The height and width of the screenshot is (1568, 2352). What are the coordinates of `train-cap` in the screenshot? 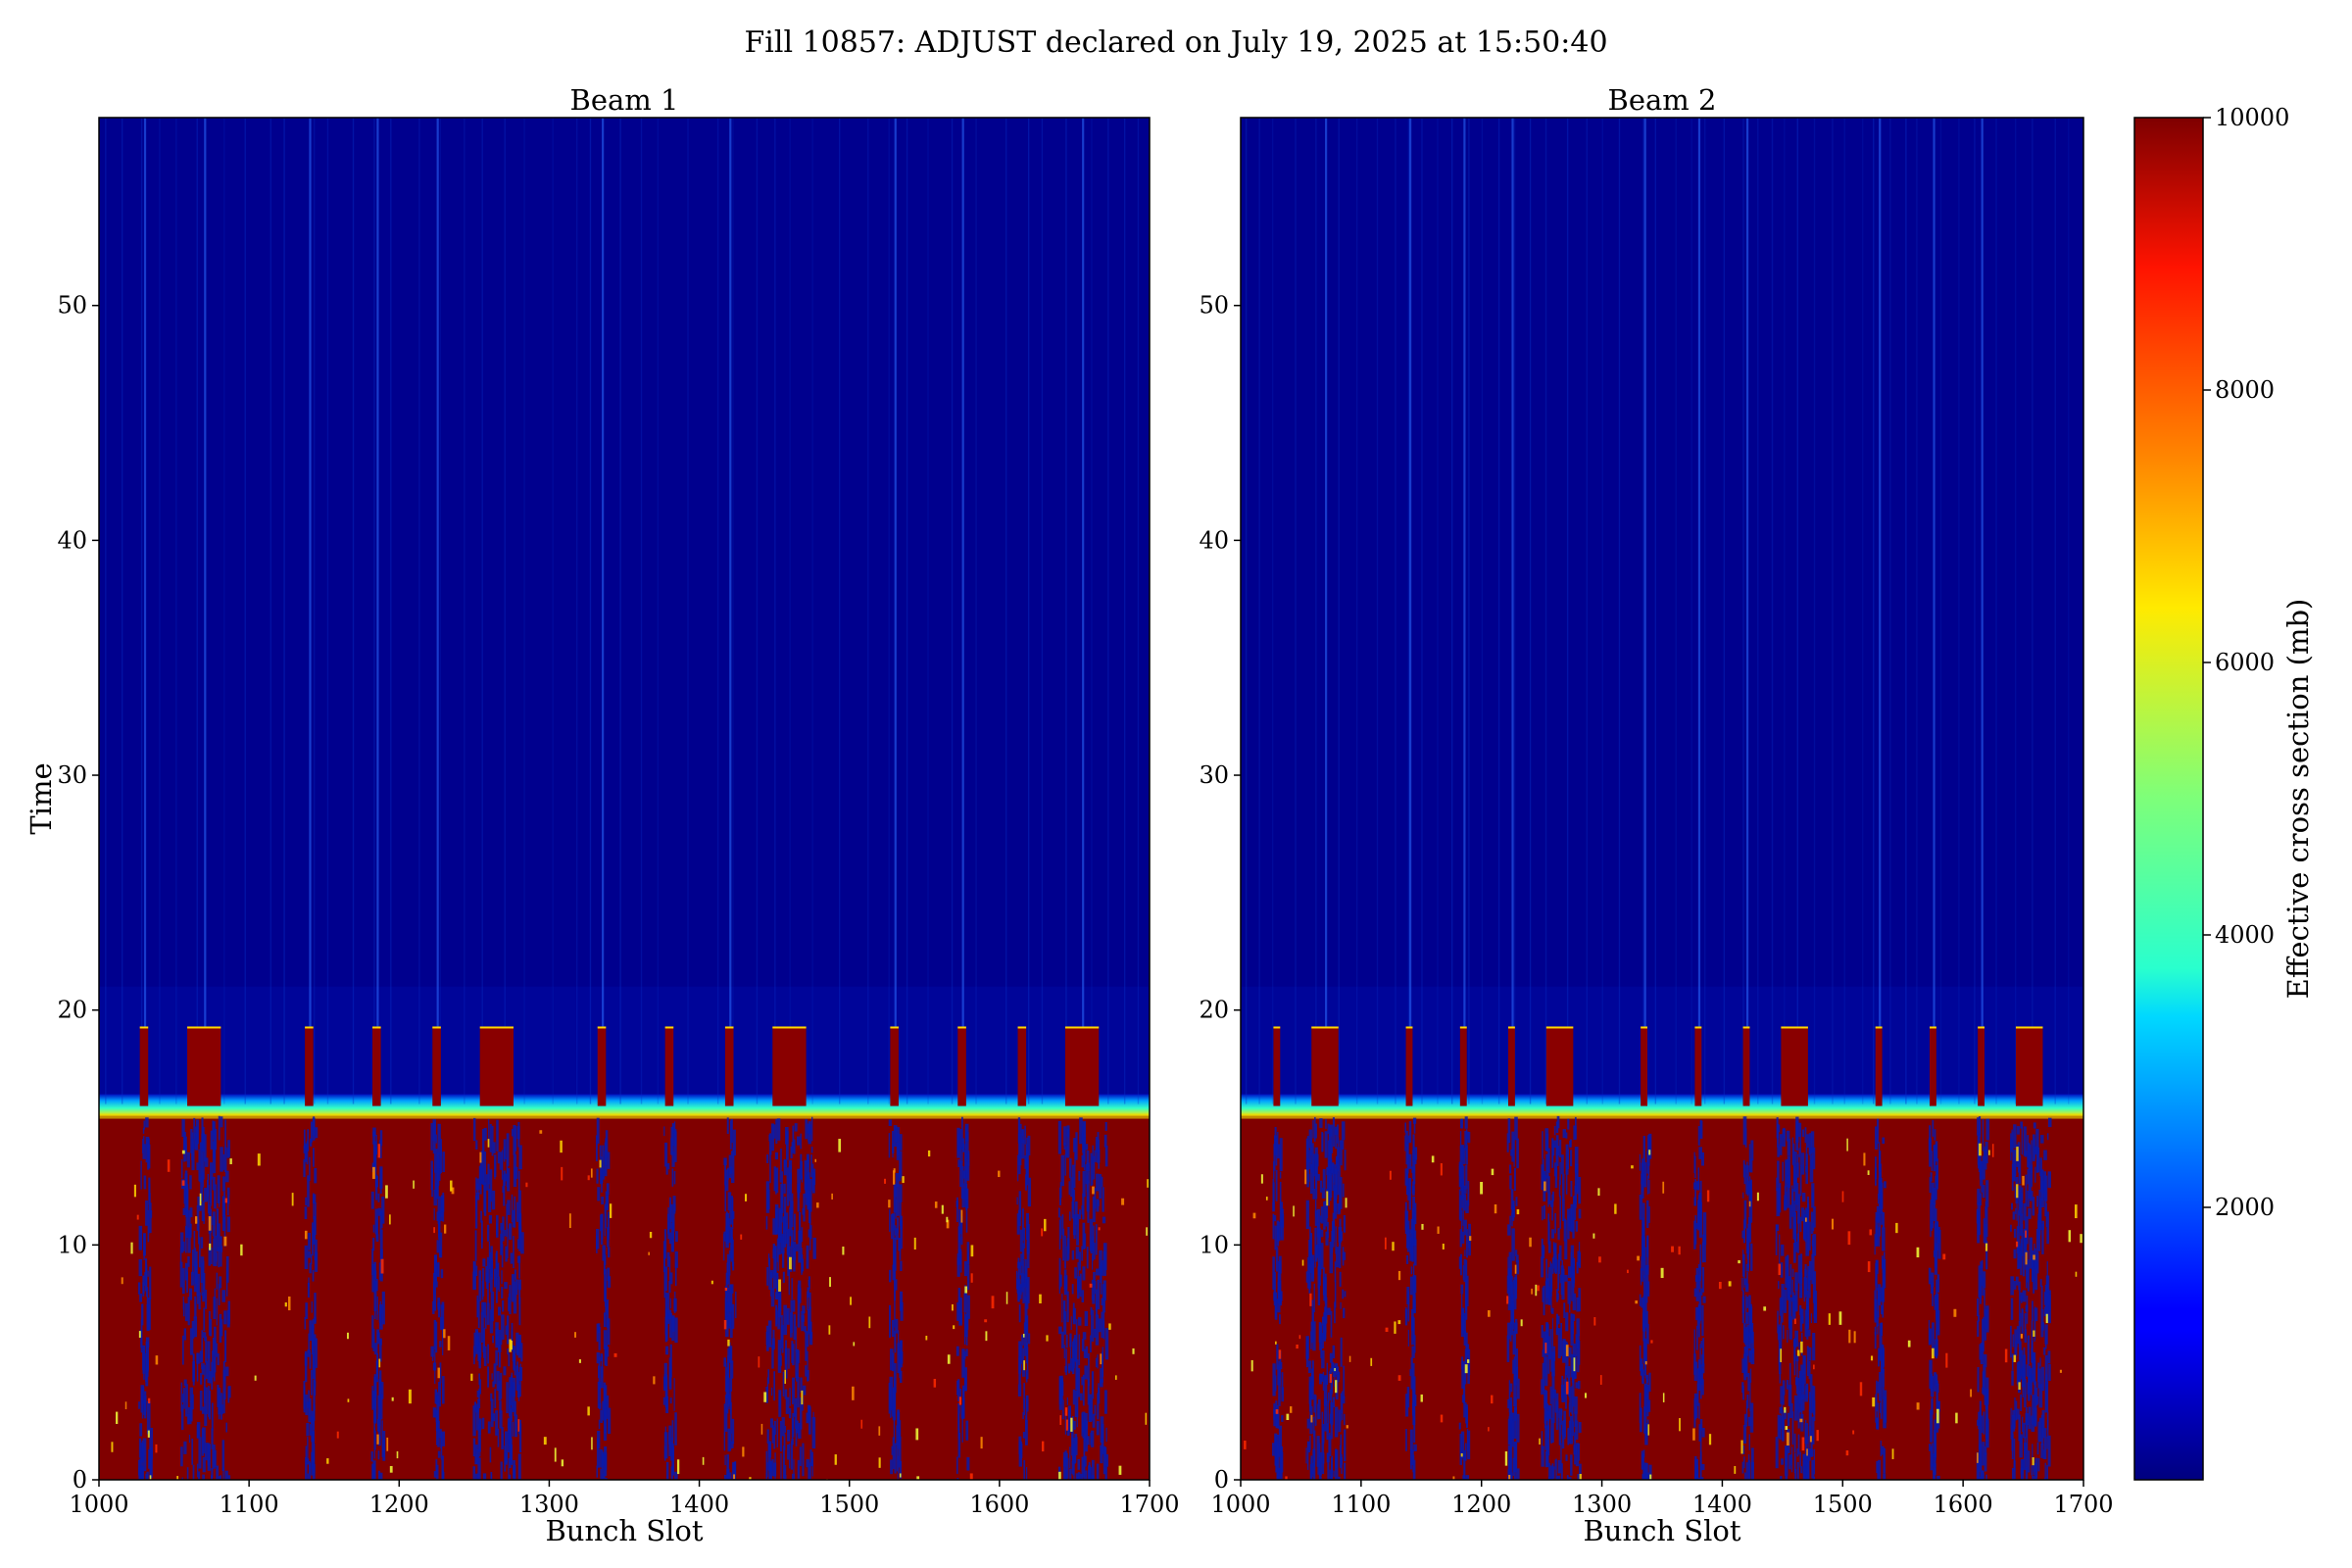 It's located at (1559, 1066).